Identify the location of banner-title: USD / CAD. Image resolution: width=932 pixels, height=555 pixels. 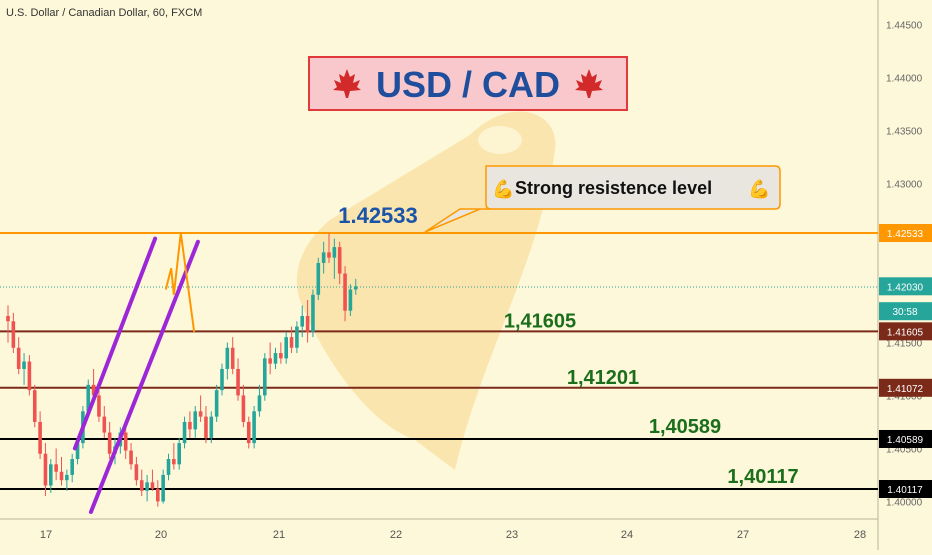
(468, 84).